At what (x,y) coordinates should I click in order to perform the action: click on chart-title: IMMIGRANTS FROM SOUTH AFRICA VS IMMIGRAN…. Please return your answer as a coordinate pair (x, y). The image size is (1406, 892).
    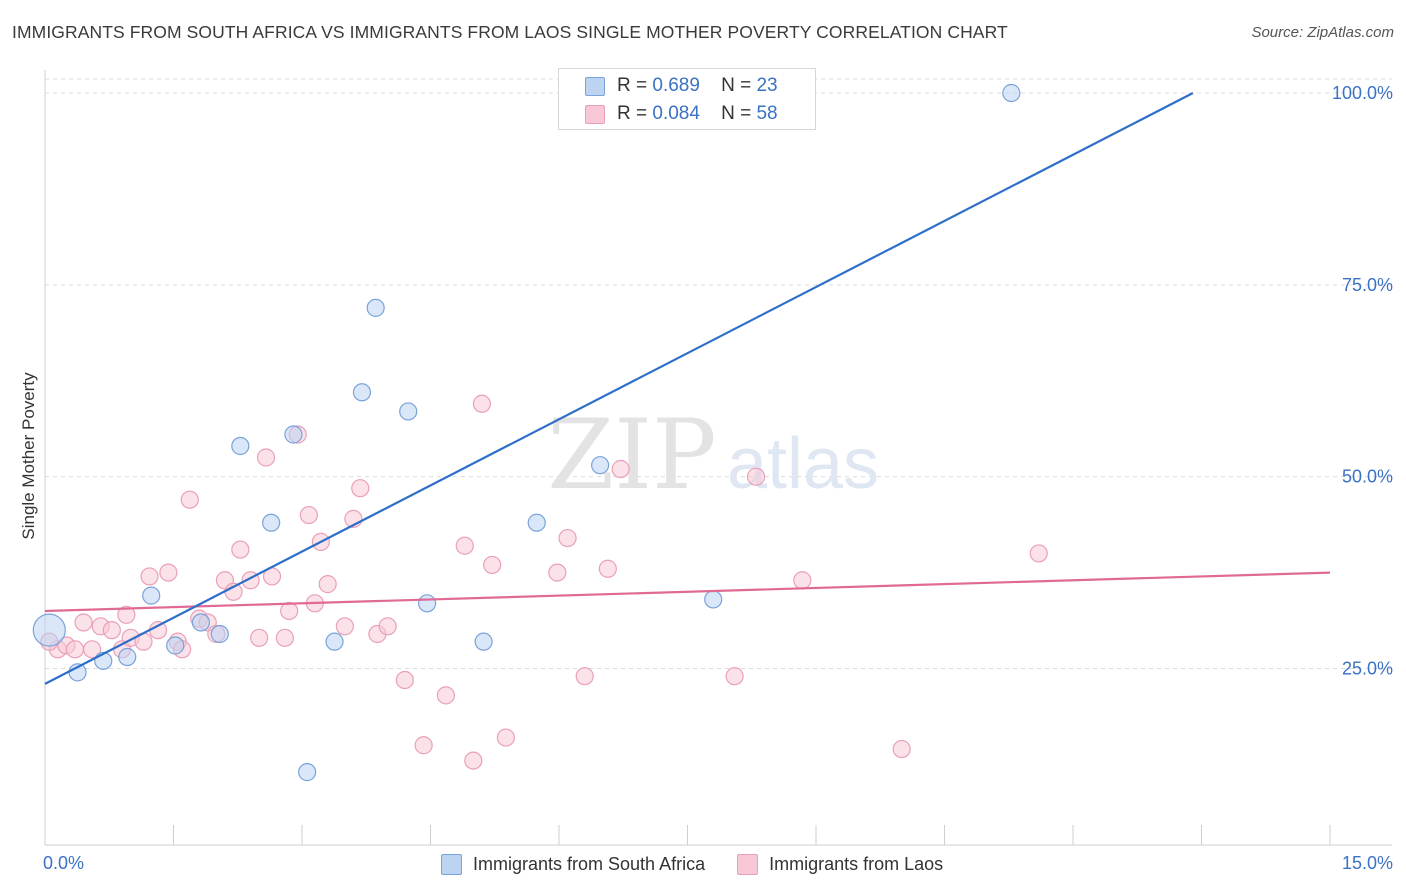
    Looking at the image, I should click on (510, 32).